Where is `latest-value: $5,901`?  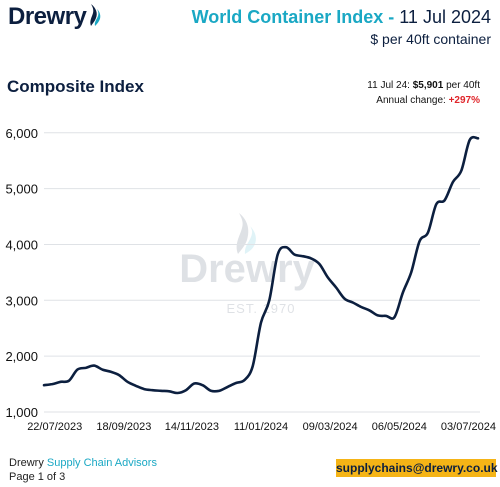
latest-value: $5,901 is located at coordinates (428, 85).